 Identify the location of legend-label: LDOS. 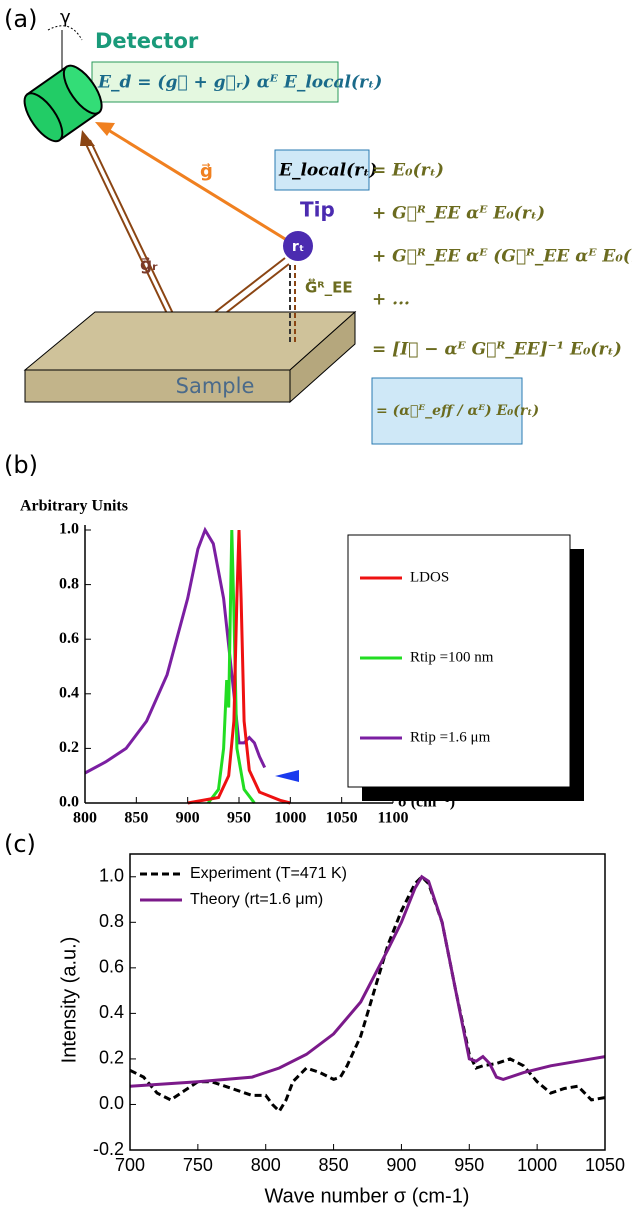
(429, 577).